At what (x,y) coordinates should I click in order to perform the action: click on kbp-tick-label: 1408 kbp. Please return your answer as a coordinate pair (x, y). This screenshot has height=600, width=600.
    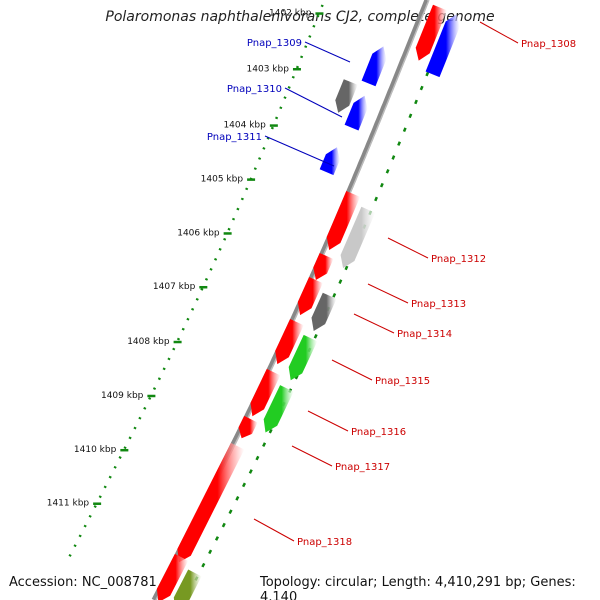
    Looking at the image, I should click on (148, 342).